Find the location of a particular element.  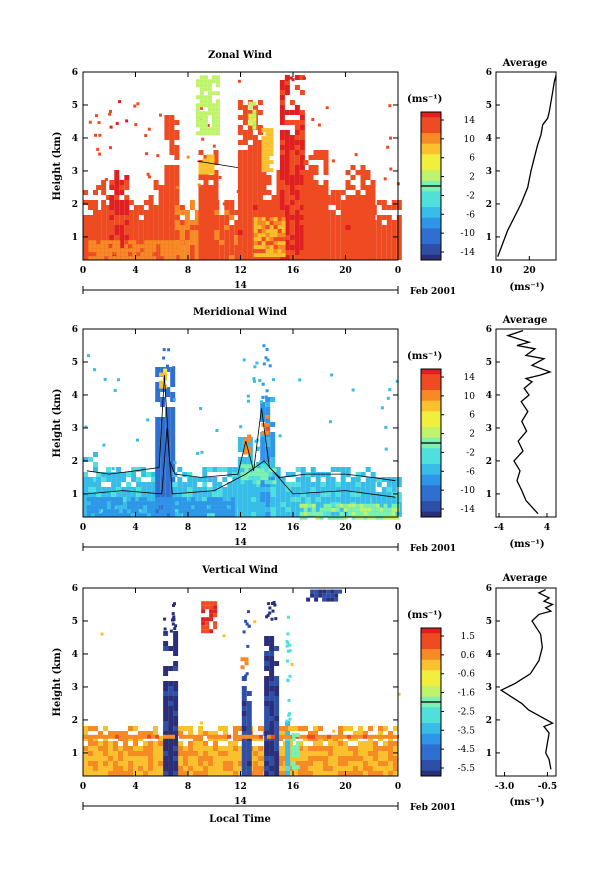

contour-line is located at coordinates (217, 164).